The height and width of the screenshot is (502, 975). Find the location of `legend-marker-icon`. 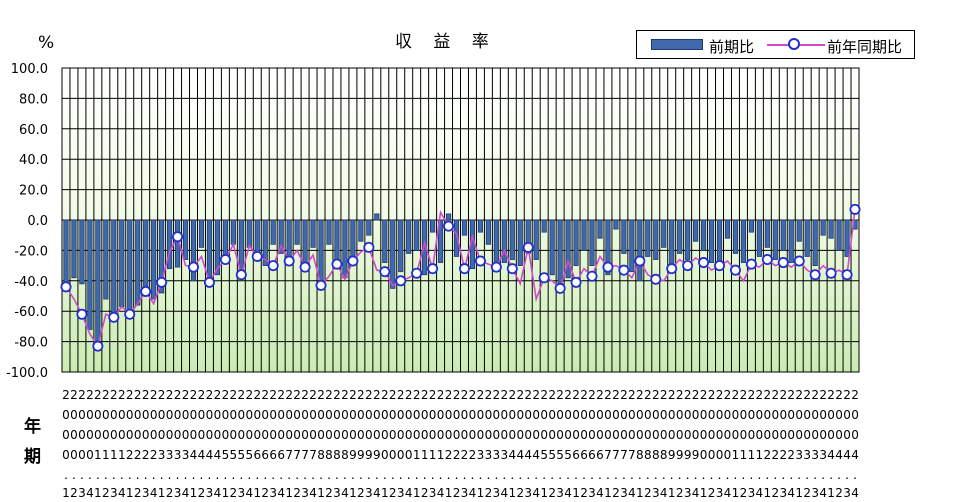

legend-marker-icon is located at coordinates (794, 44).